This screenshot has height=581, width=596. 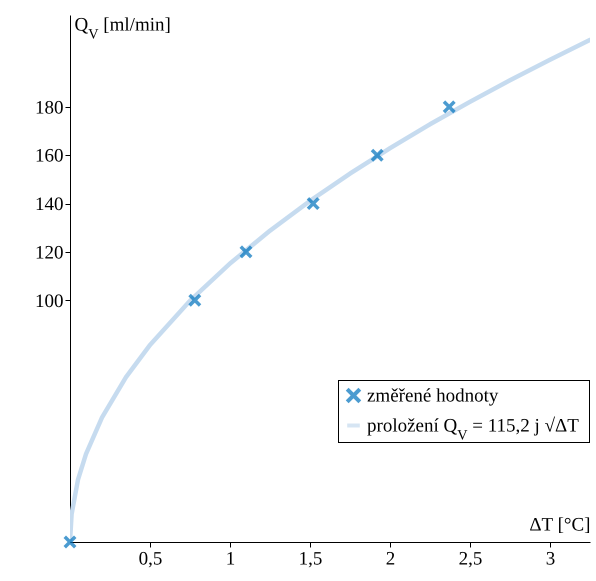 What do you see at coordinates (49, 253) in the screenshot?
I see `y-tick-label: 120` at bounding box center [49, 253].